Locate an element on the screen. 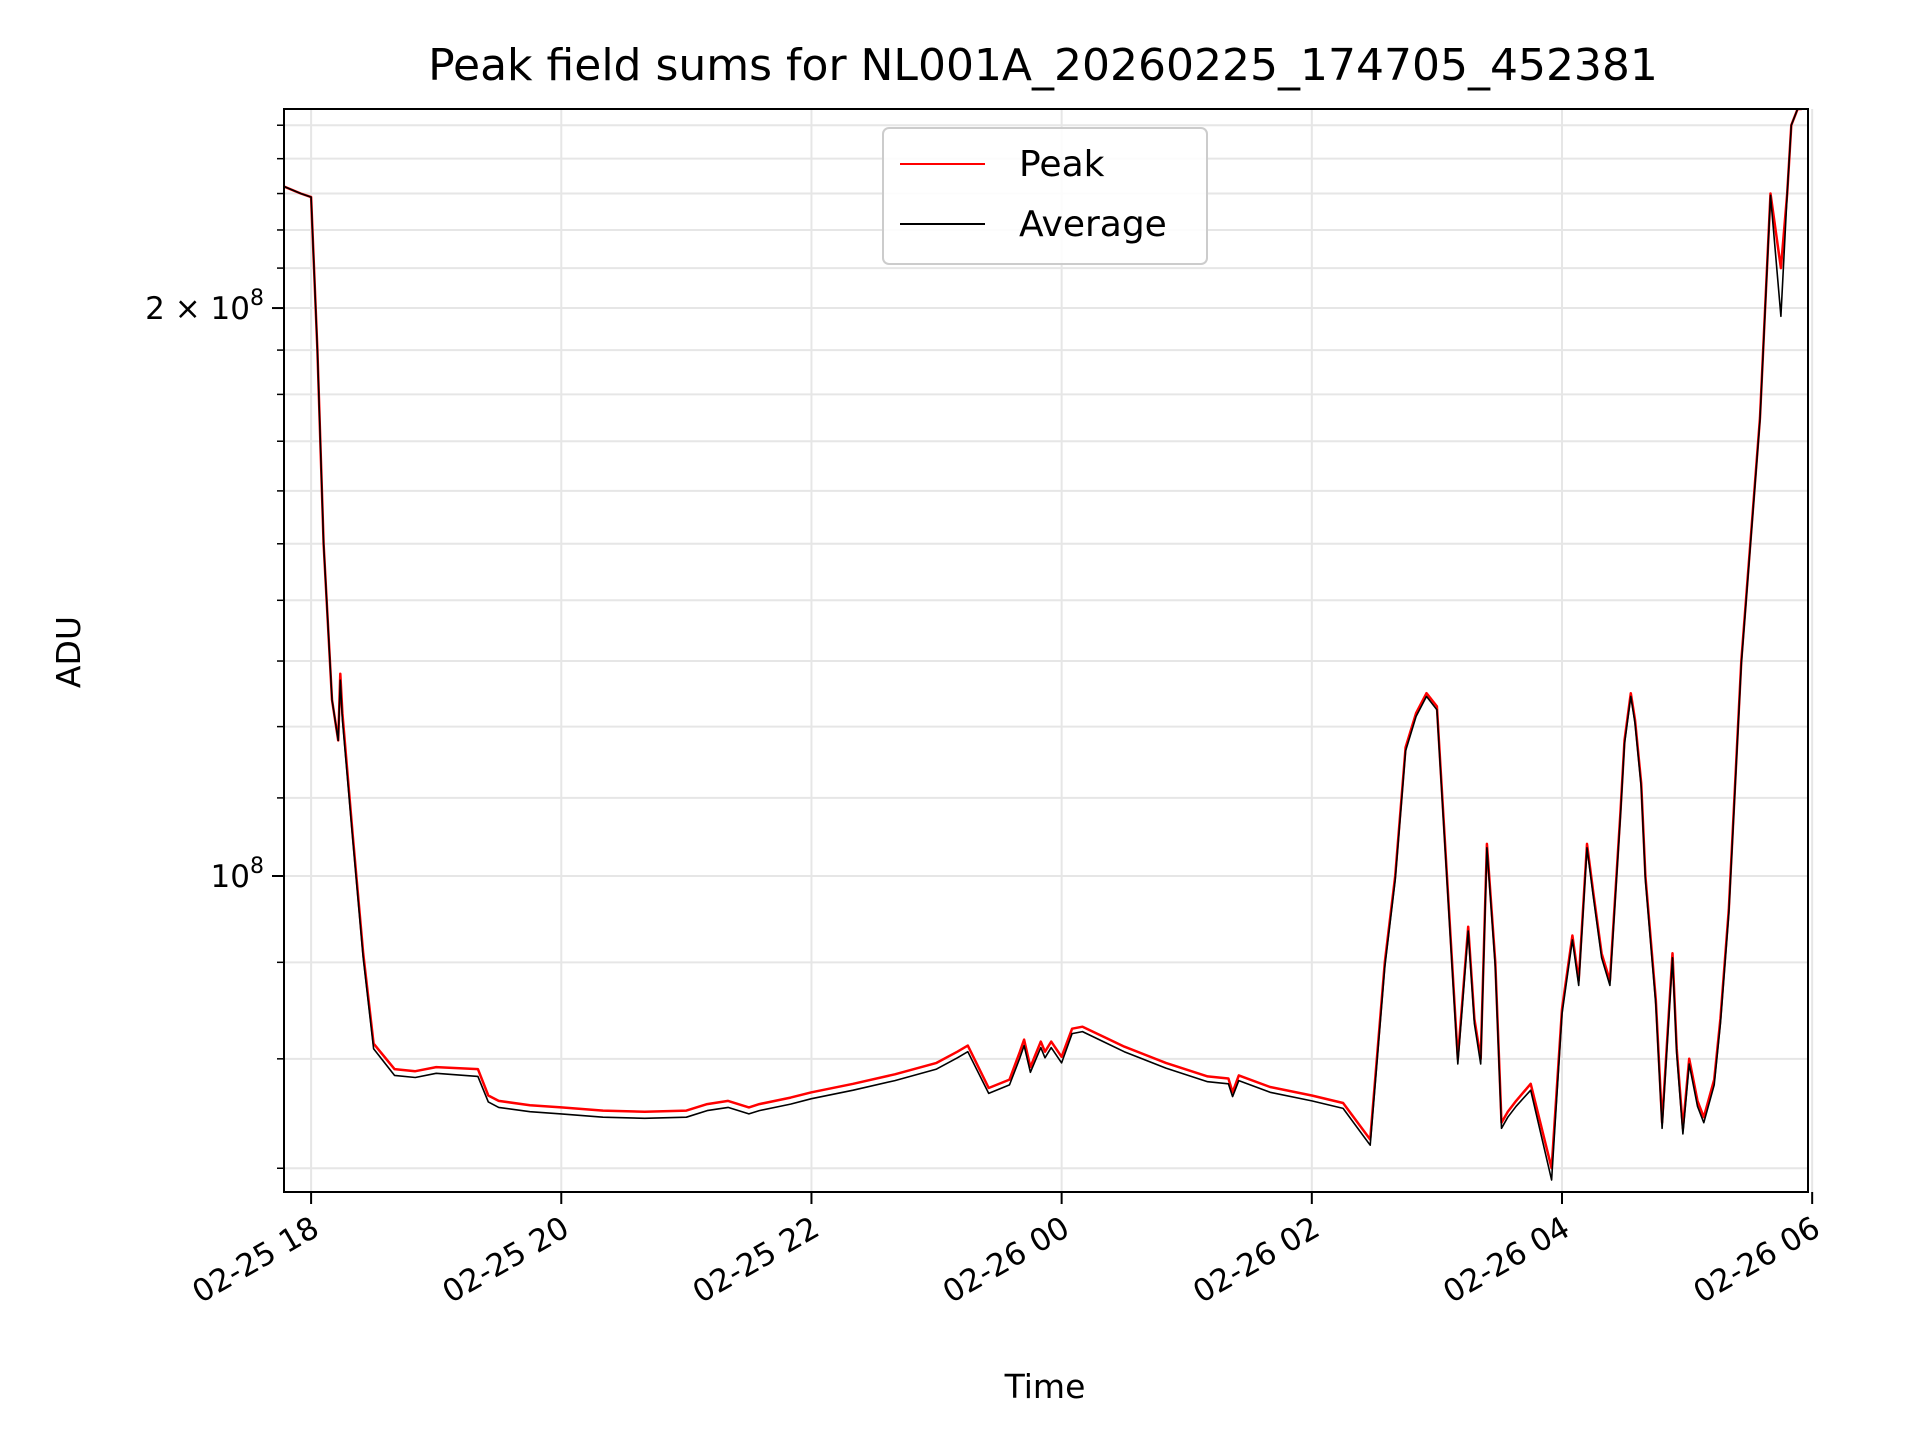  y-axis-ticks: 2 × 108 108 is located at coordinates (214, 646).